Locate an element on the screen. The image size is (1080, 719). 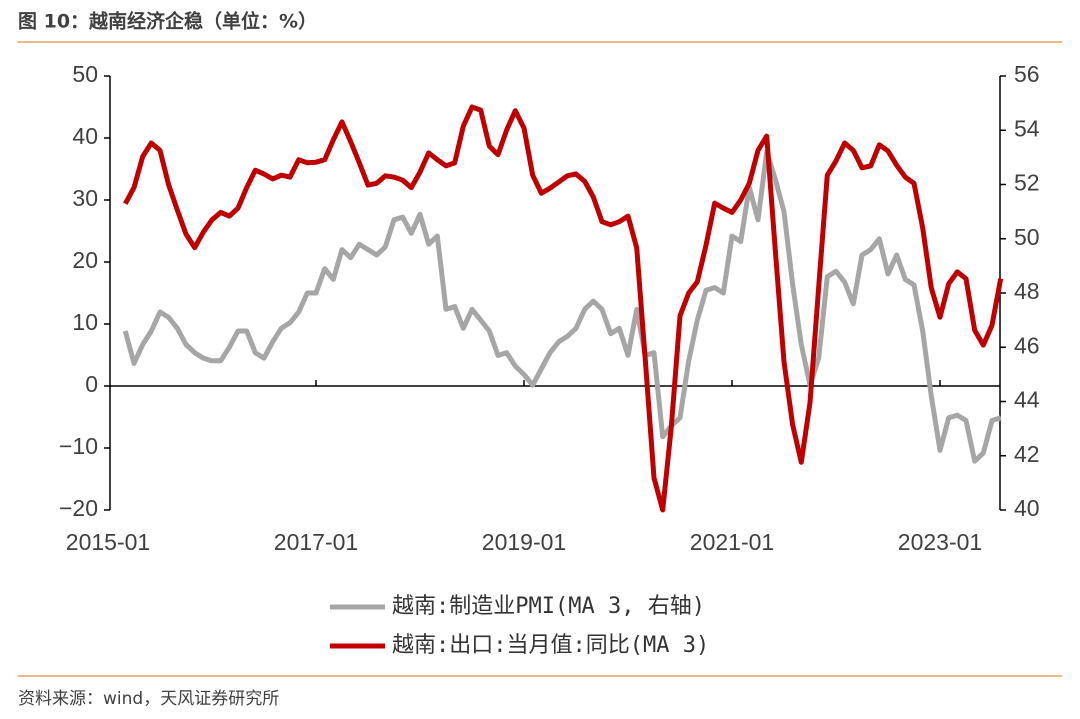
y2-tick-label: 54 is located at coordinates (1027, 128).